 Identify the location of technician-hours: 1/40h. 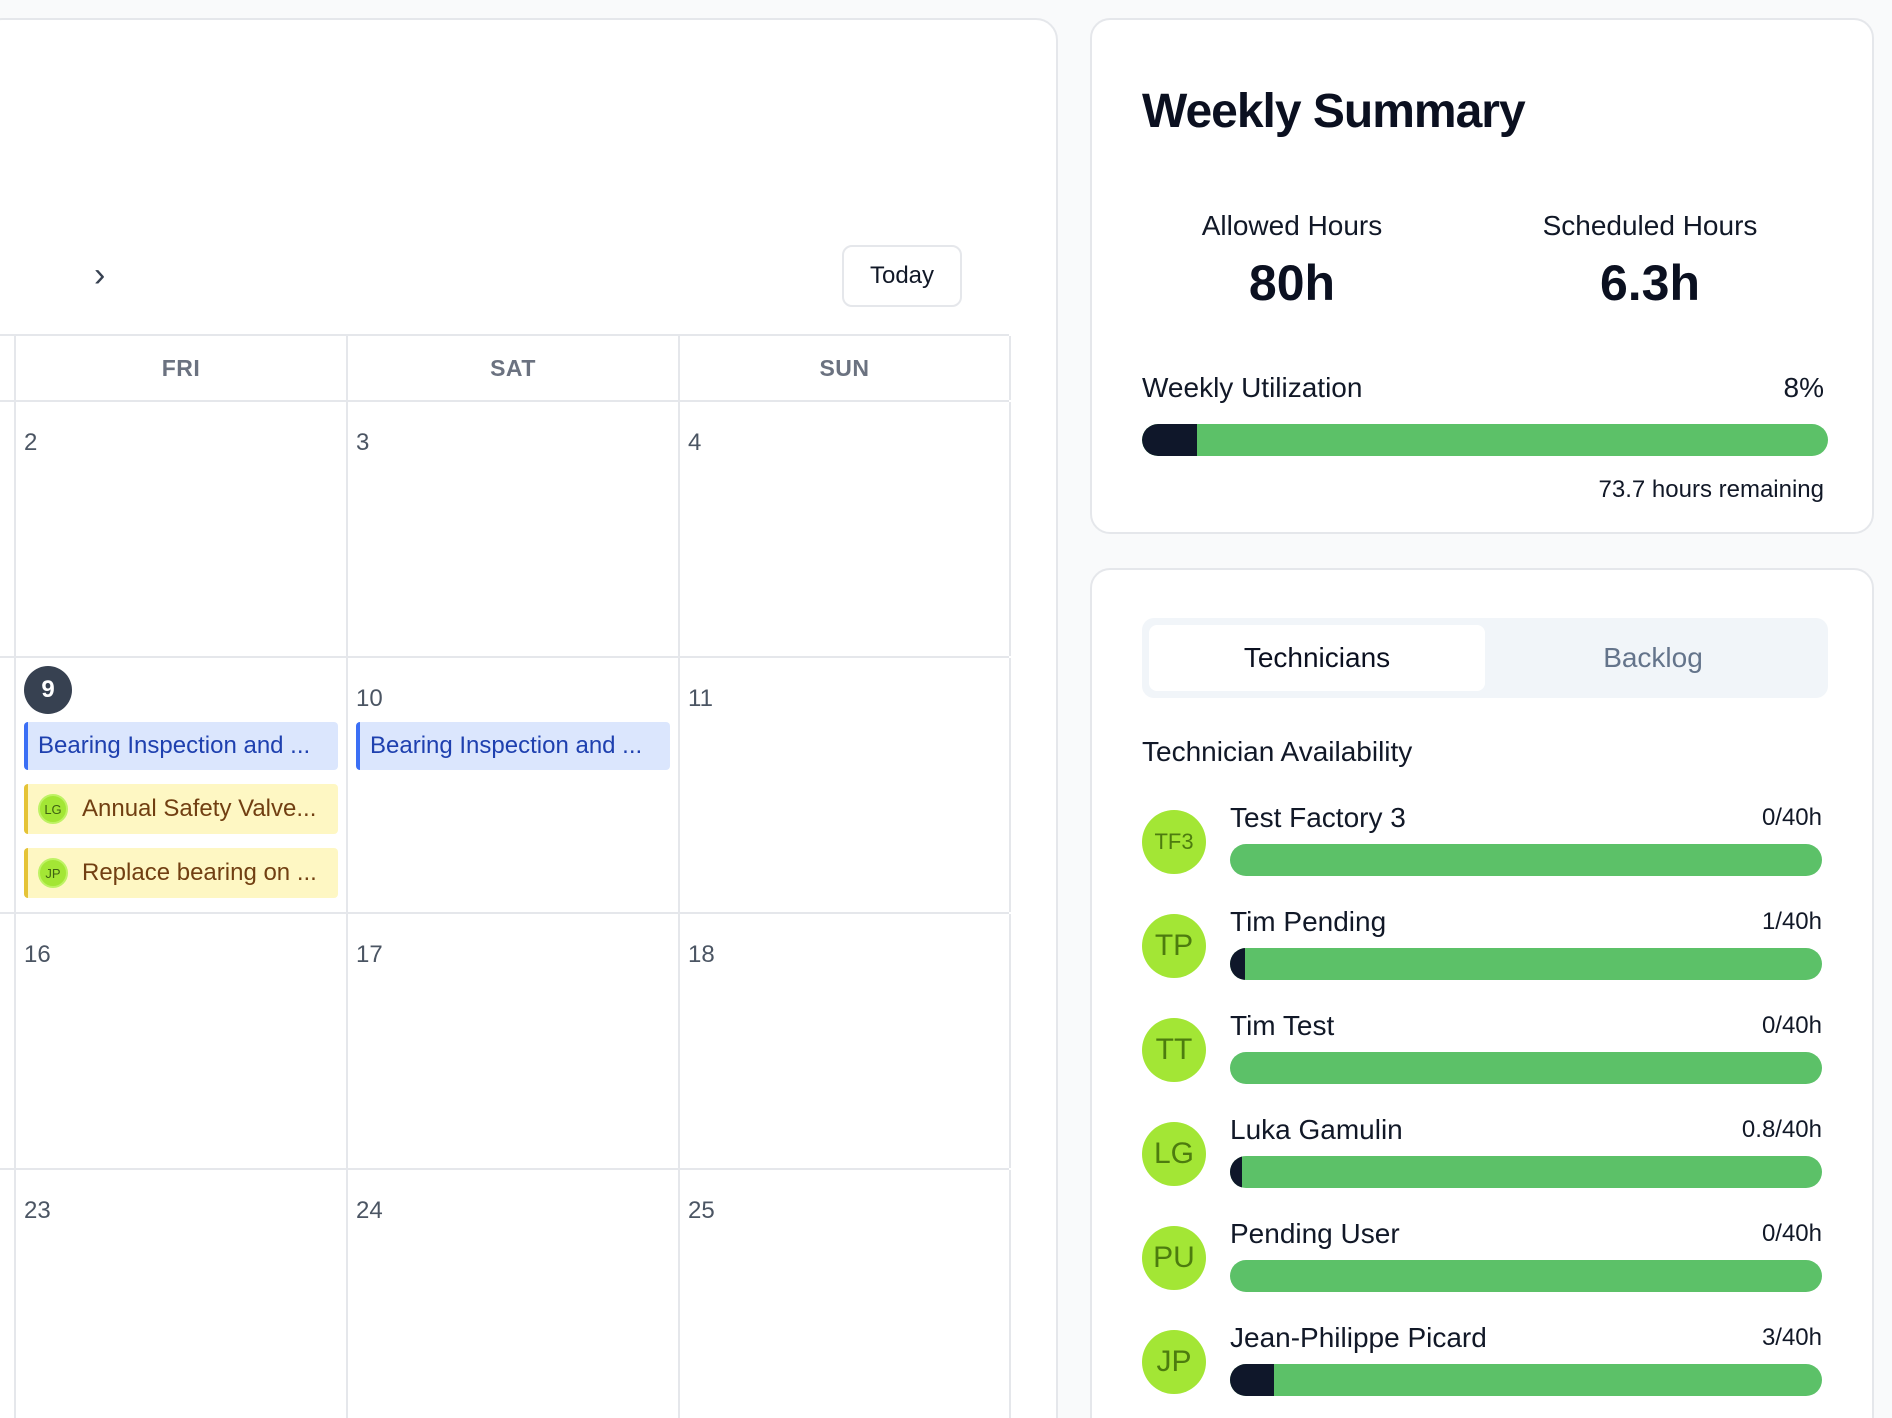
(1791, 921).